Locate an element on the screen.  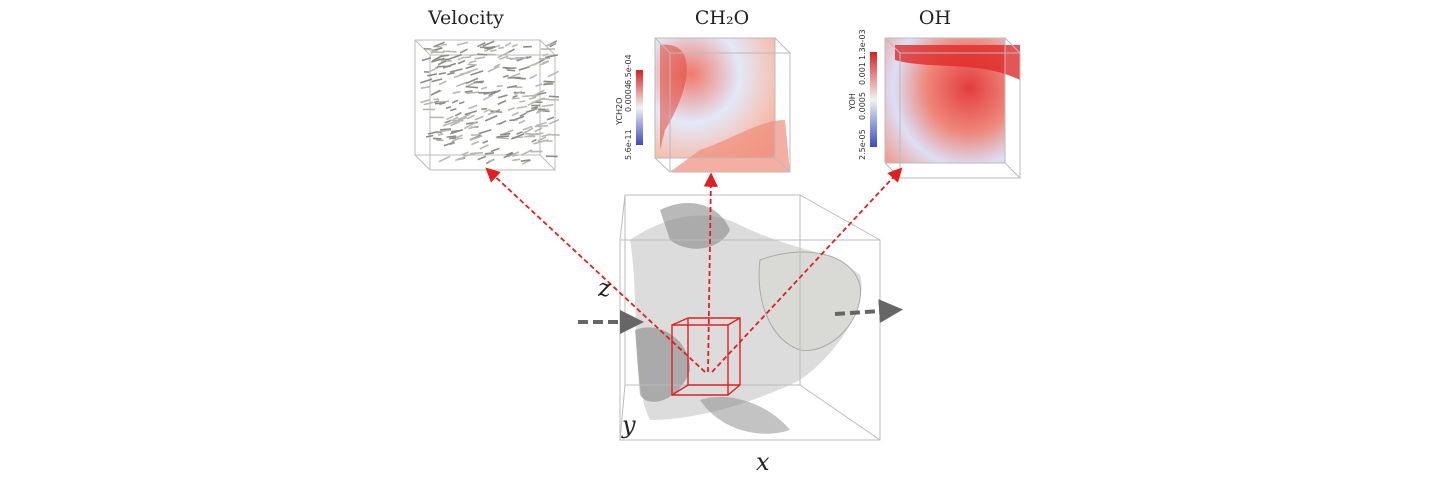
panel-title: Velocity is located at coordinates (465, 18).